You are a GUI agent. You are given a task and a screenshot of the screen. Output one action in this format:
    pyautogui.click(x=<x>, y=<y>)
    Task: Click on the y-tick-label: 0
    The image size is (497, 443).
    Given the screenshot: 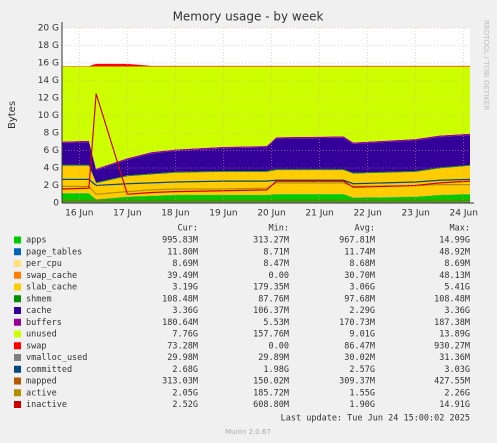 What is the action you would take?
    pyautogui.click(x=56, y=204)
    